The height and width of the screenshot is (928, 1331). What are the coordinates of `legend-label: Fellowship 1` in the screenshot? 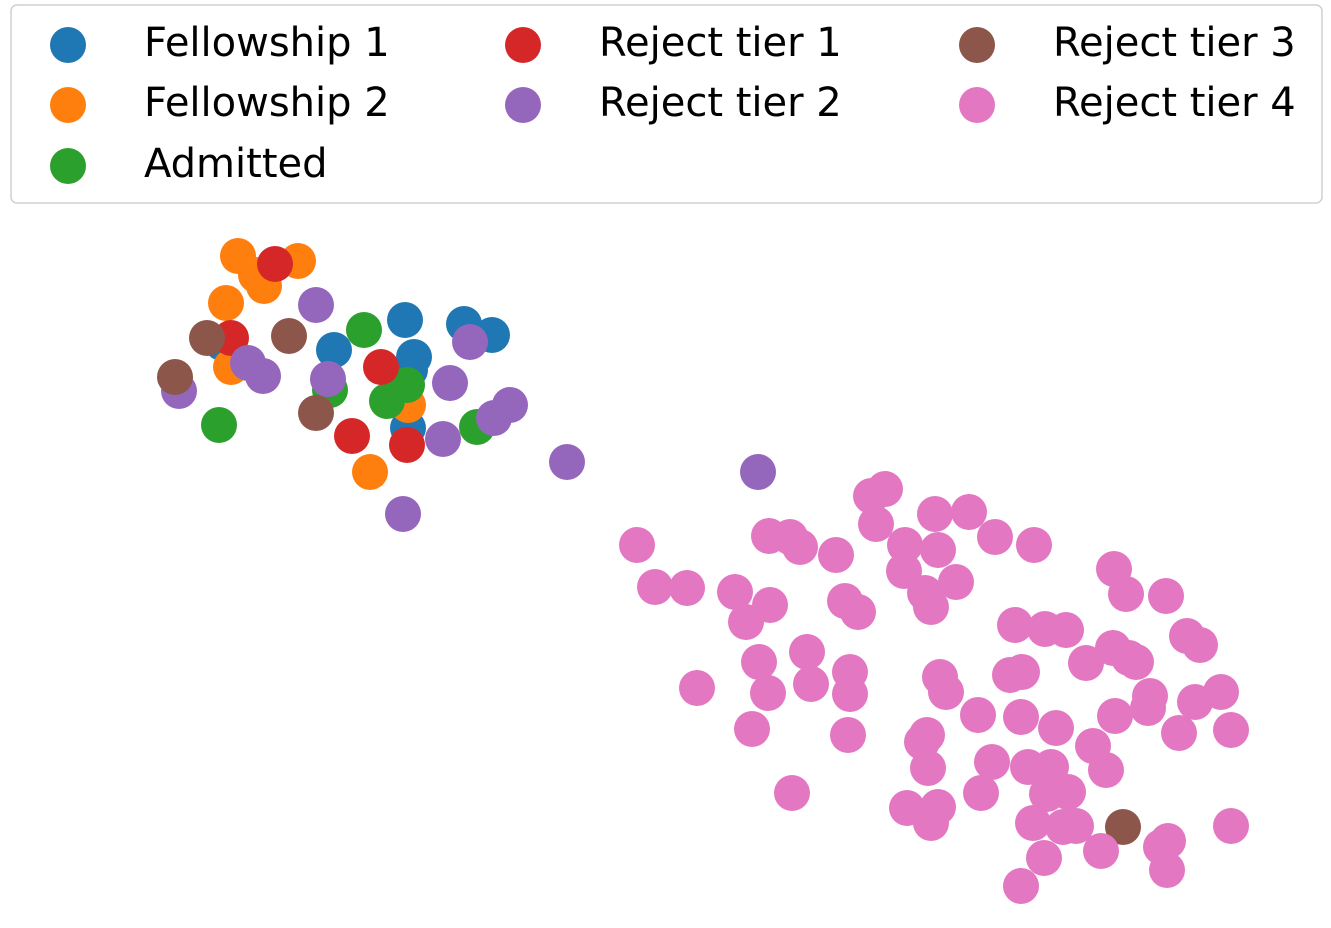 It's located at (267, 43).